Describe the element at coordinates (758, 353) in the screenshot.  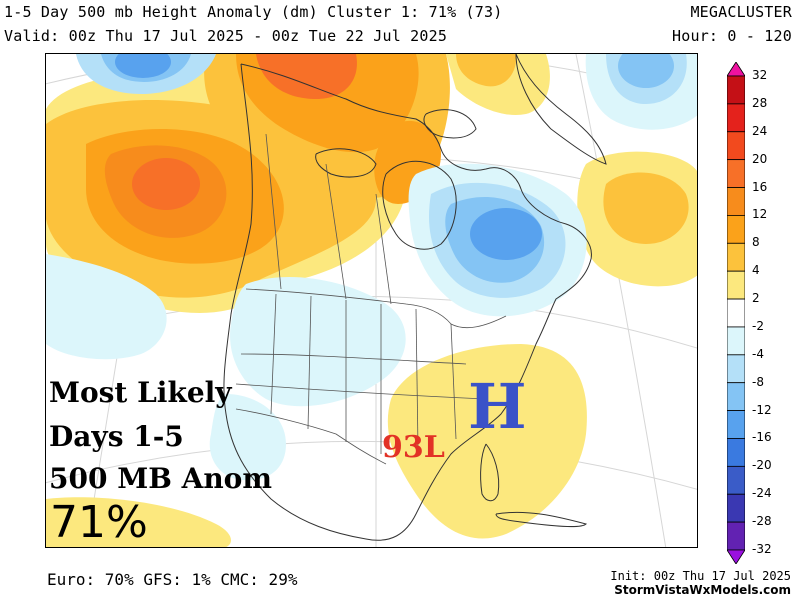
I see `colorbar-label: -4` at that location.